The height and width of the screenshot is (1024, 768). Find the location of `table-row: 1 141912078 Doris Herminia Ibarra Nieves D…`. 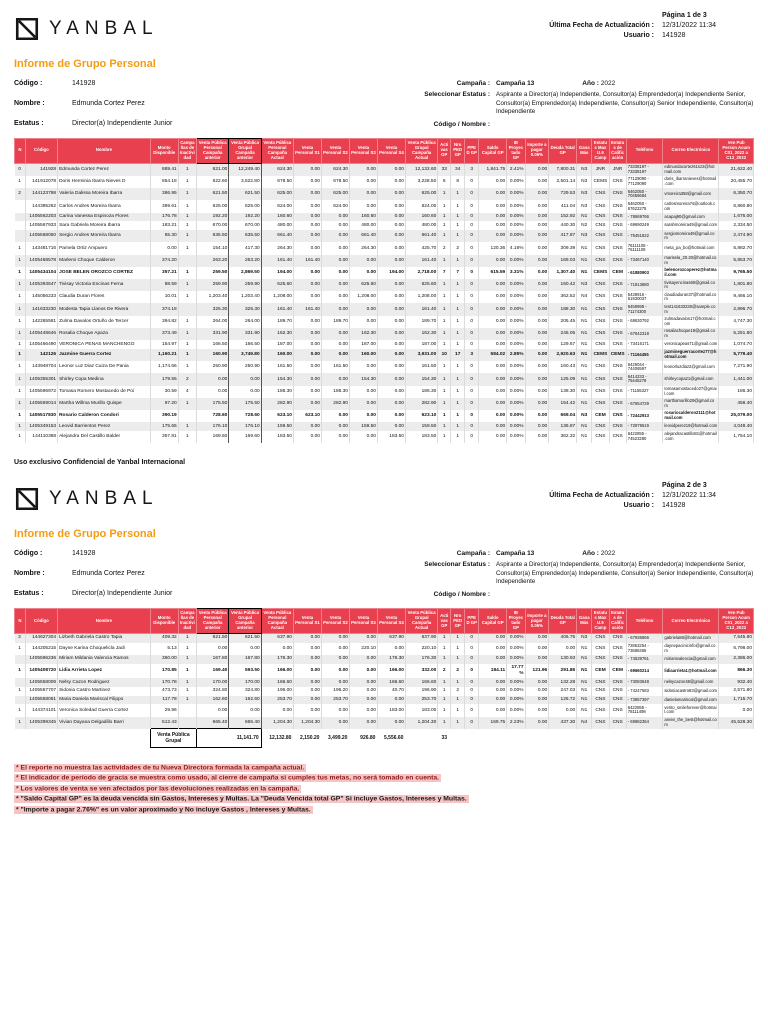

table-row: 1 141912078 Doris Herminia Ibarra Nieves D… is located at coordinates (384, 182).